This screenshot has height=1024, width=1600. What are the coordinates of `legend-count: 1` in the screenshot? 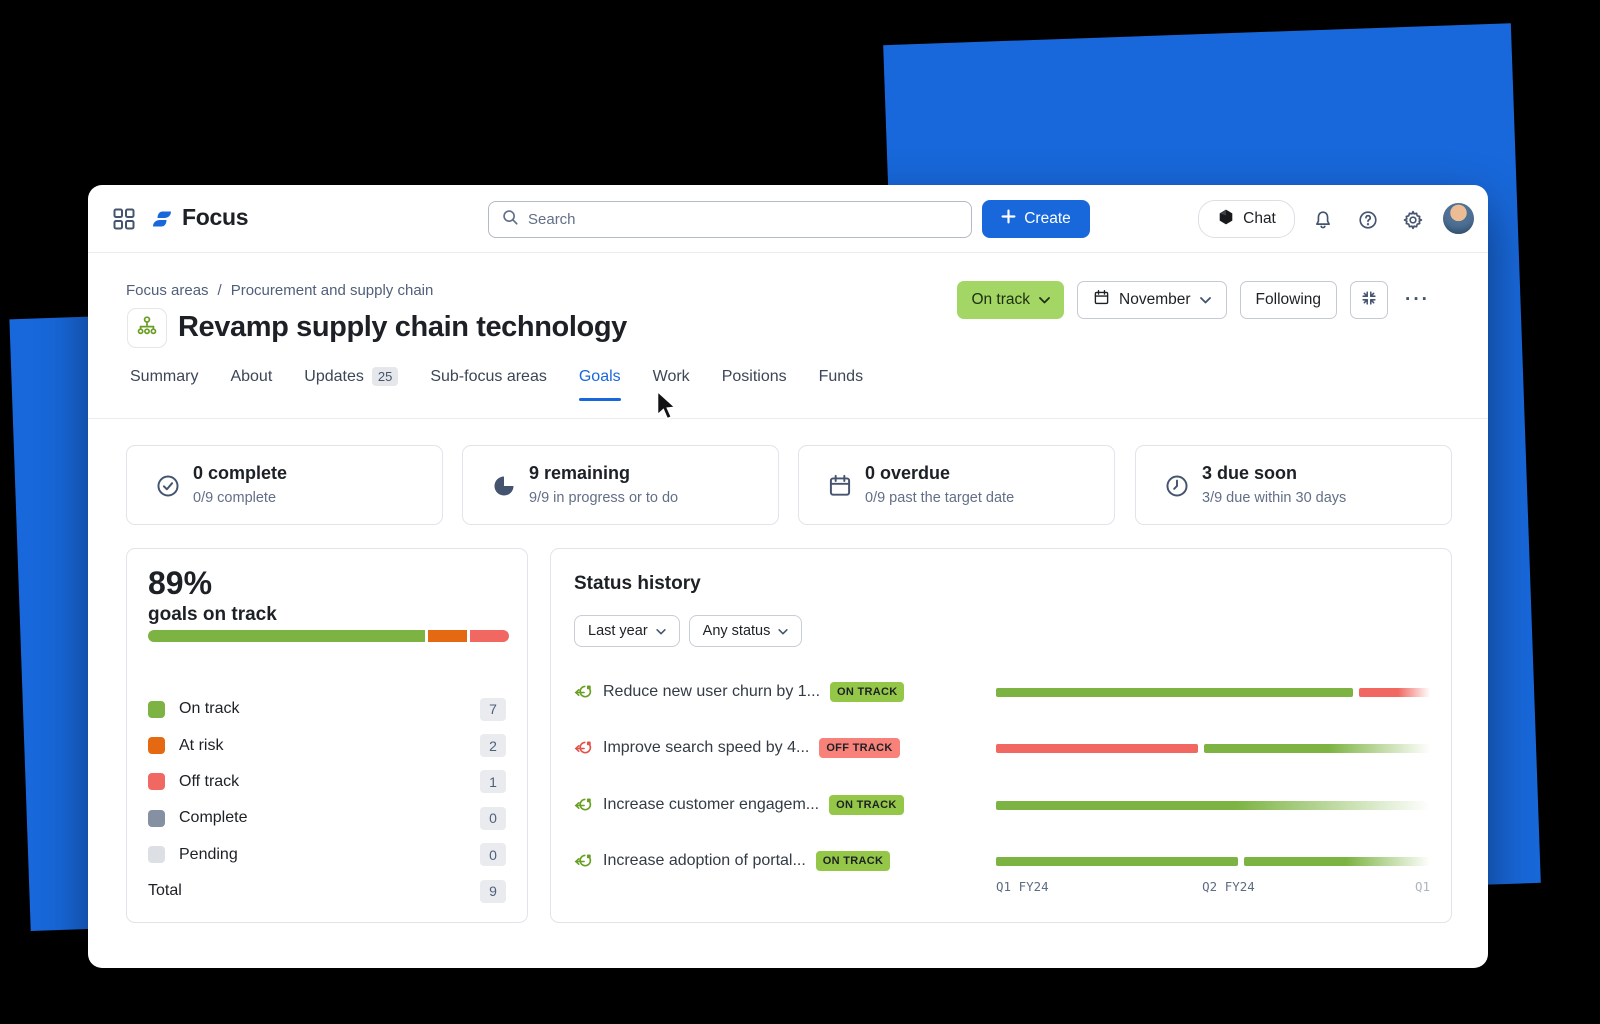 It's located at (493, 782).